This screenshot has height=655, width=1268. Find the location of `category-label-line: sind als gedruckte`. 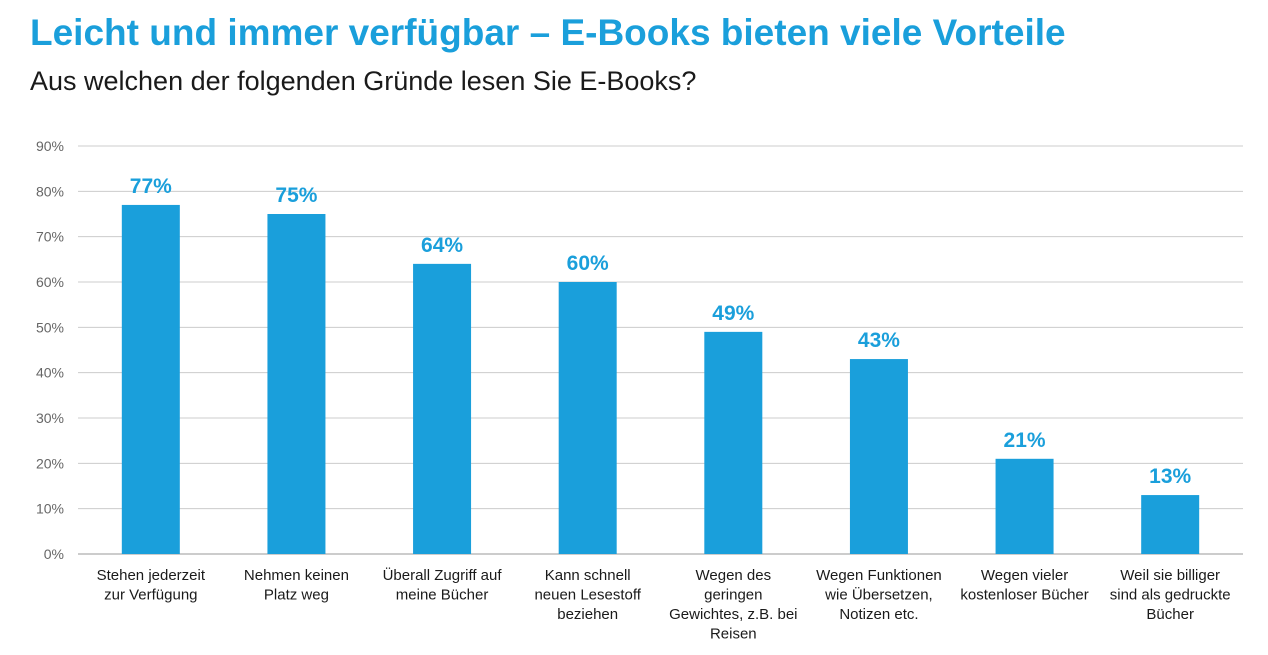

category-label-line: sind als gedruckte is located at coordinates (1170, 595).